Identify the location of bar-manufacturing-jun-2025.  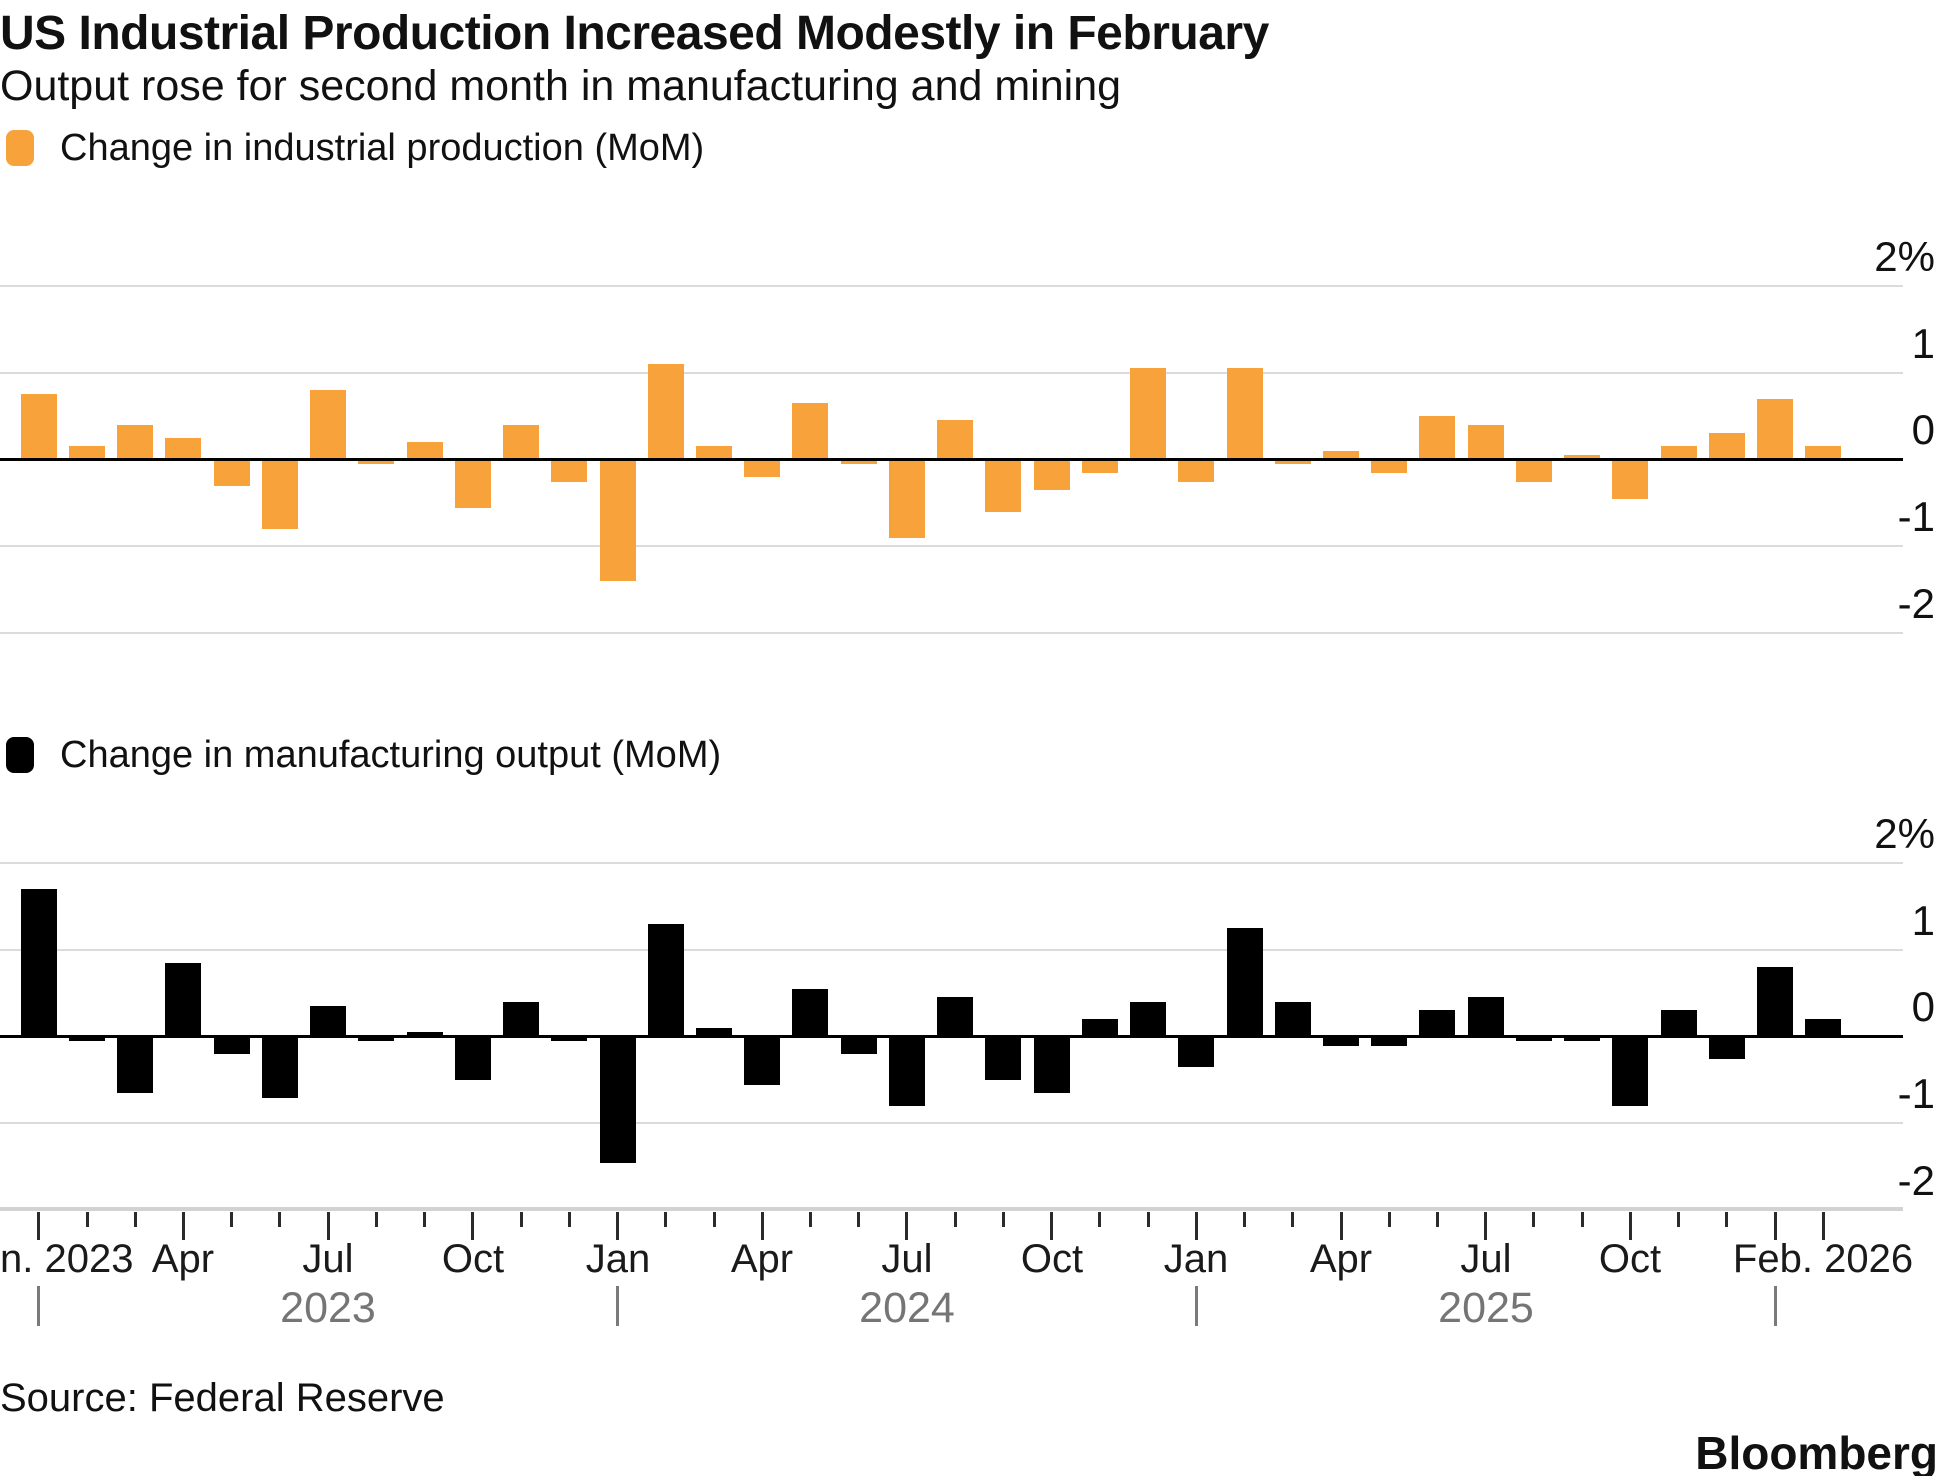
(1437, 1023).